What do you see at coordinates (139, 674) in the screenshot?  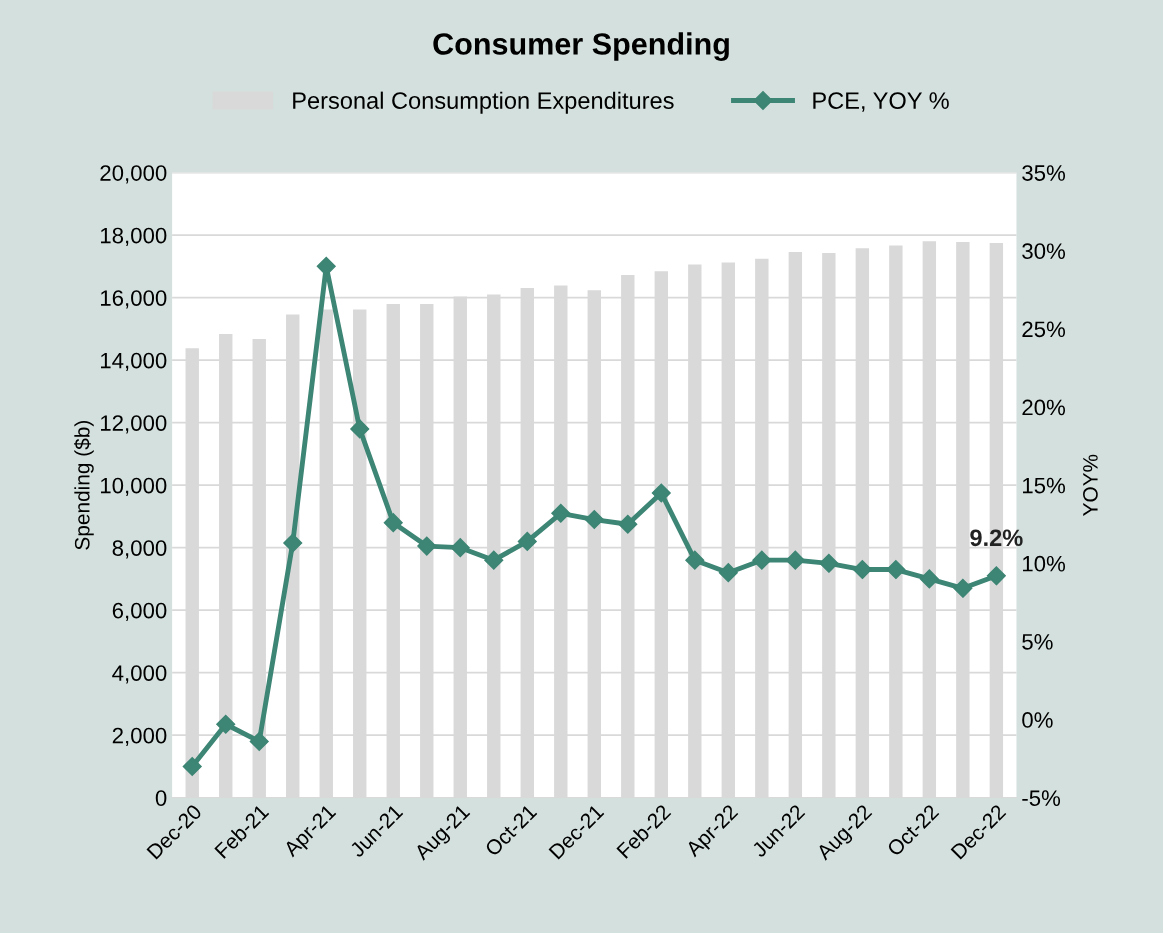 I see `y-tick-label: 4,000` at bounding box center [139, 674].